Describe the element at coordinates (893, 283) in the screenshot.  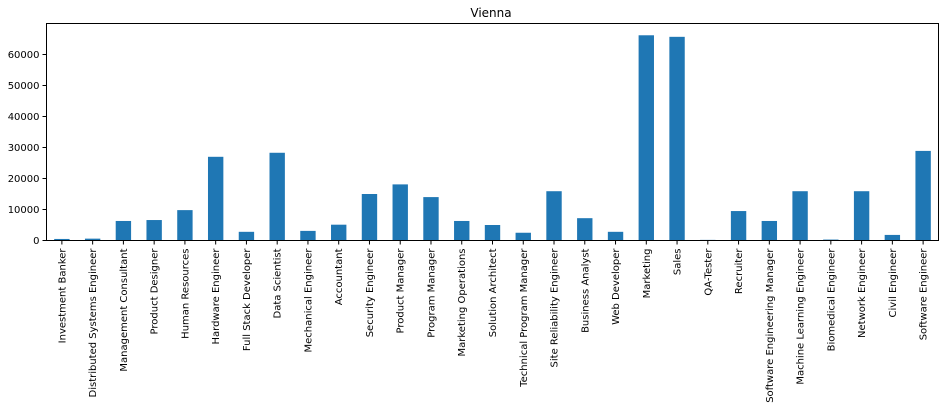
I see `x-tick-label-27: Civil Engineer` at that location.